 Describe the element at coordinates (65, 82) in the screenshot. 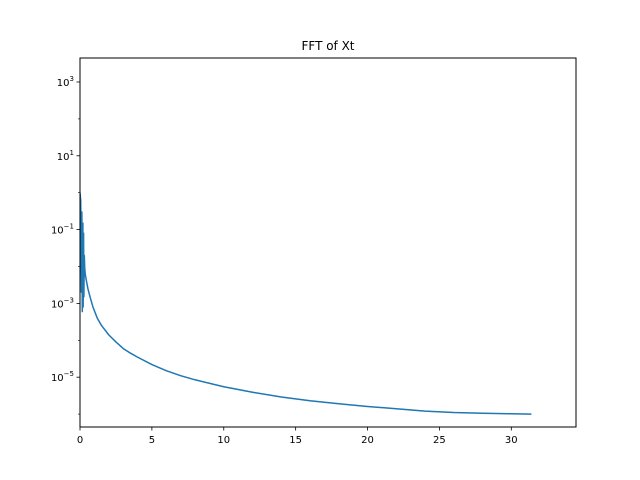

I see `y-tick-label: 10³` at that location.